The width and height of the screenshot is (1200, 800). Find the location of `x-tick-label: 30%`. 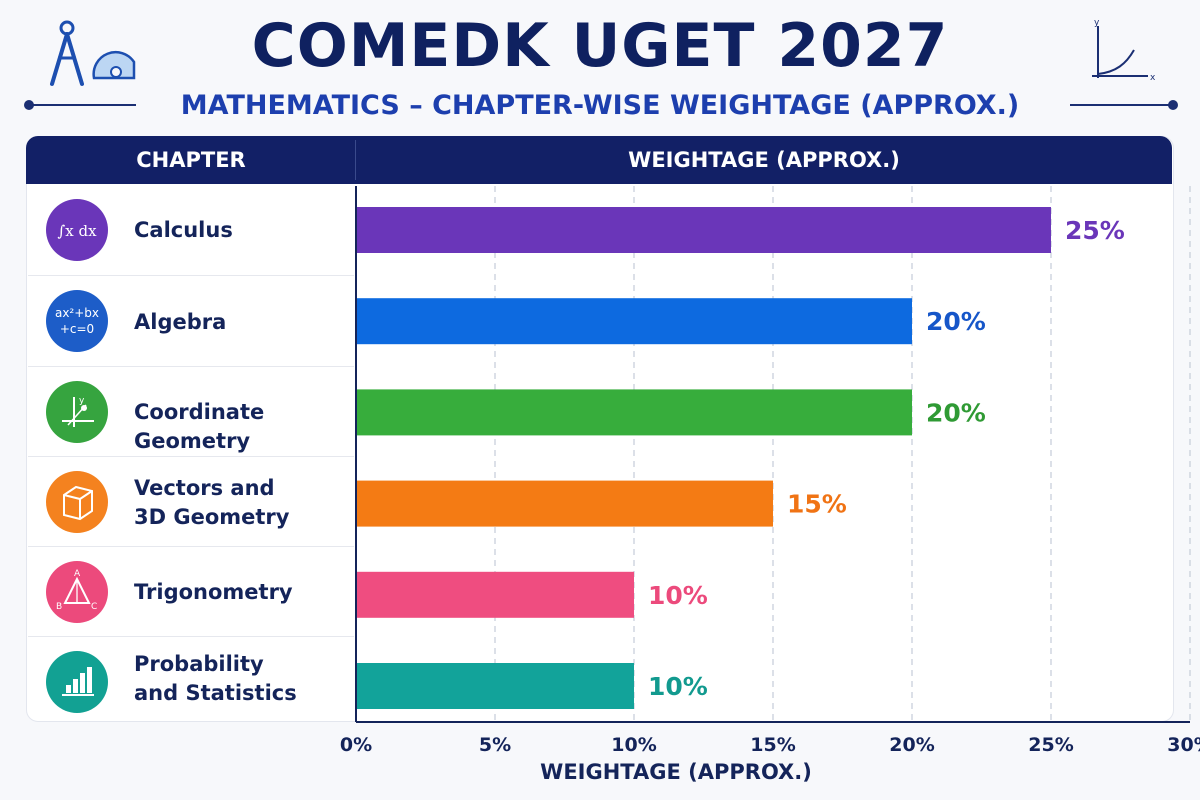

x-tick-label: 30% is located at coordinates (1183, 745).